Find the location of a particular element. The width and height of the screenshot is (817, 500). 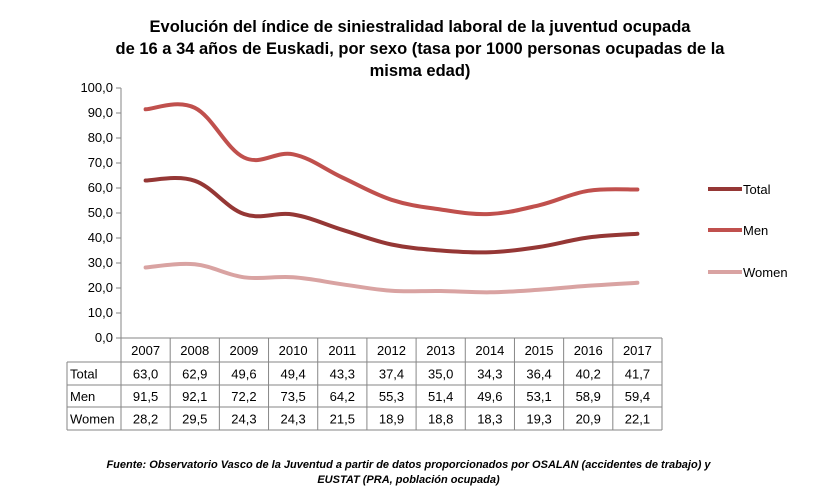

table-cell-men: 58,9 is located at coordinates (588, 396).